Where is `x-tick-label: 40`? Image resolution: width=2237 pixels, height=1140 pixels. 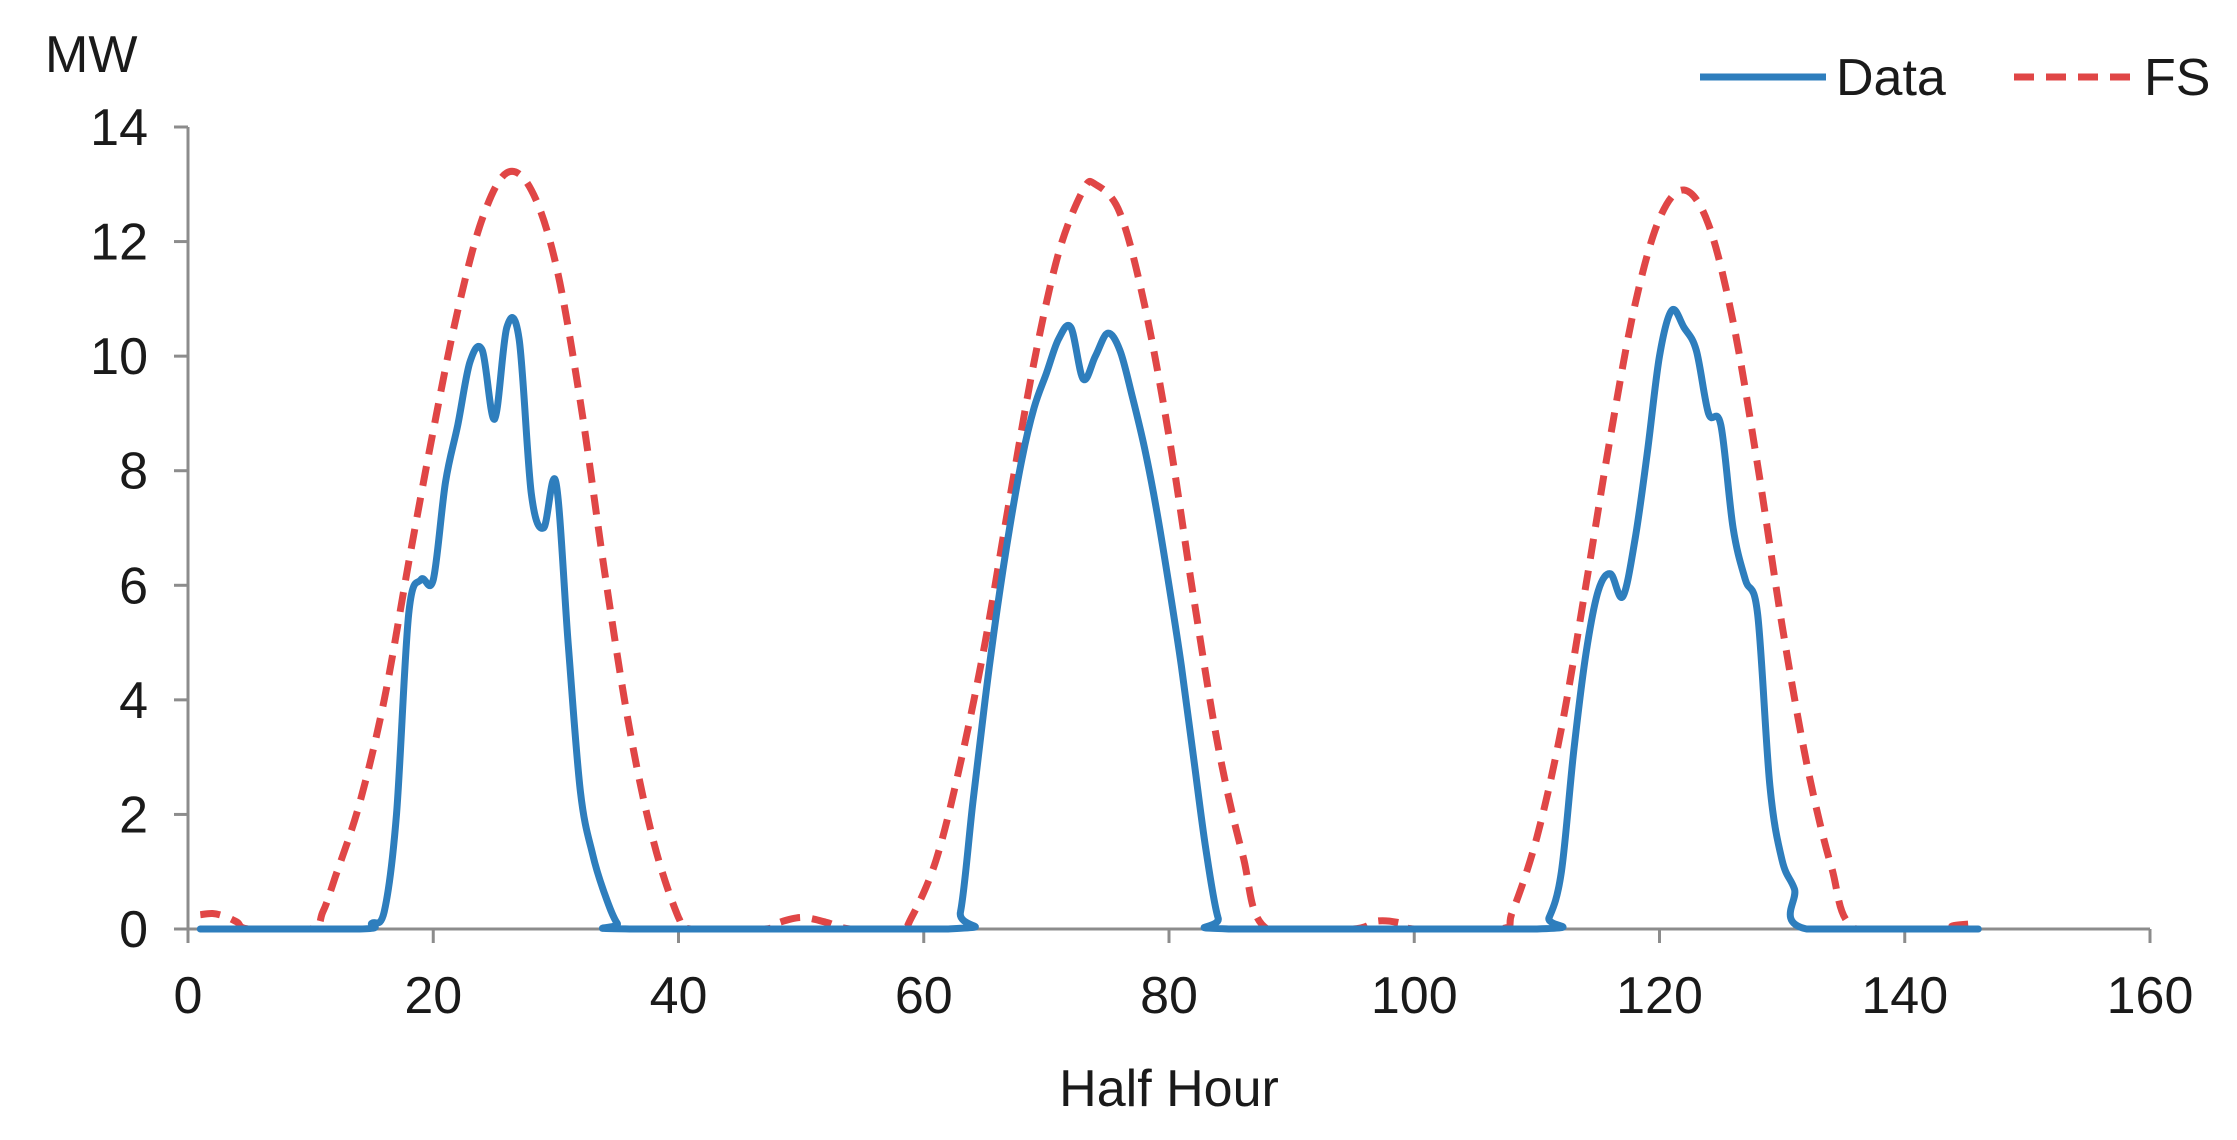
x-tick-label: 40 is located at coordinates (679, 996).